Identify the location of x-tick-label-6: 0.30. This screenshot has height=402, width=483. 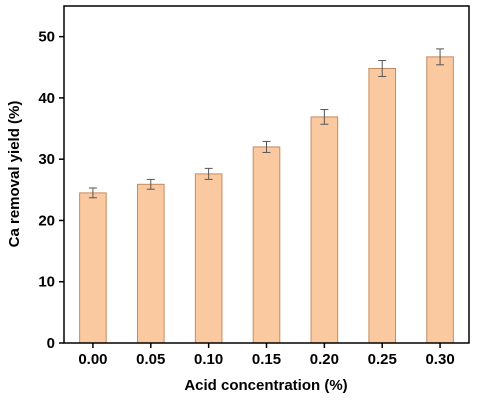
(439, 359).